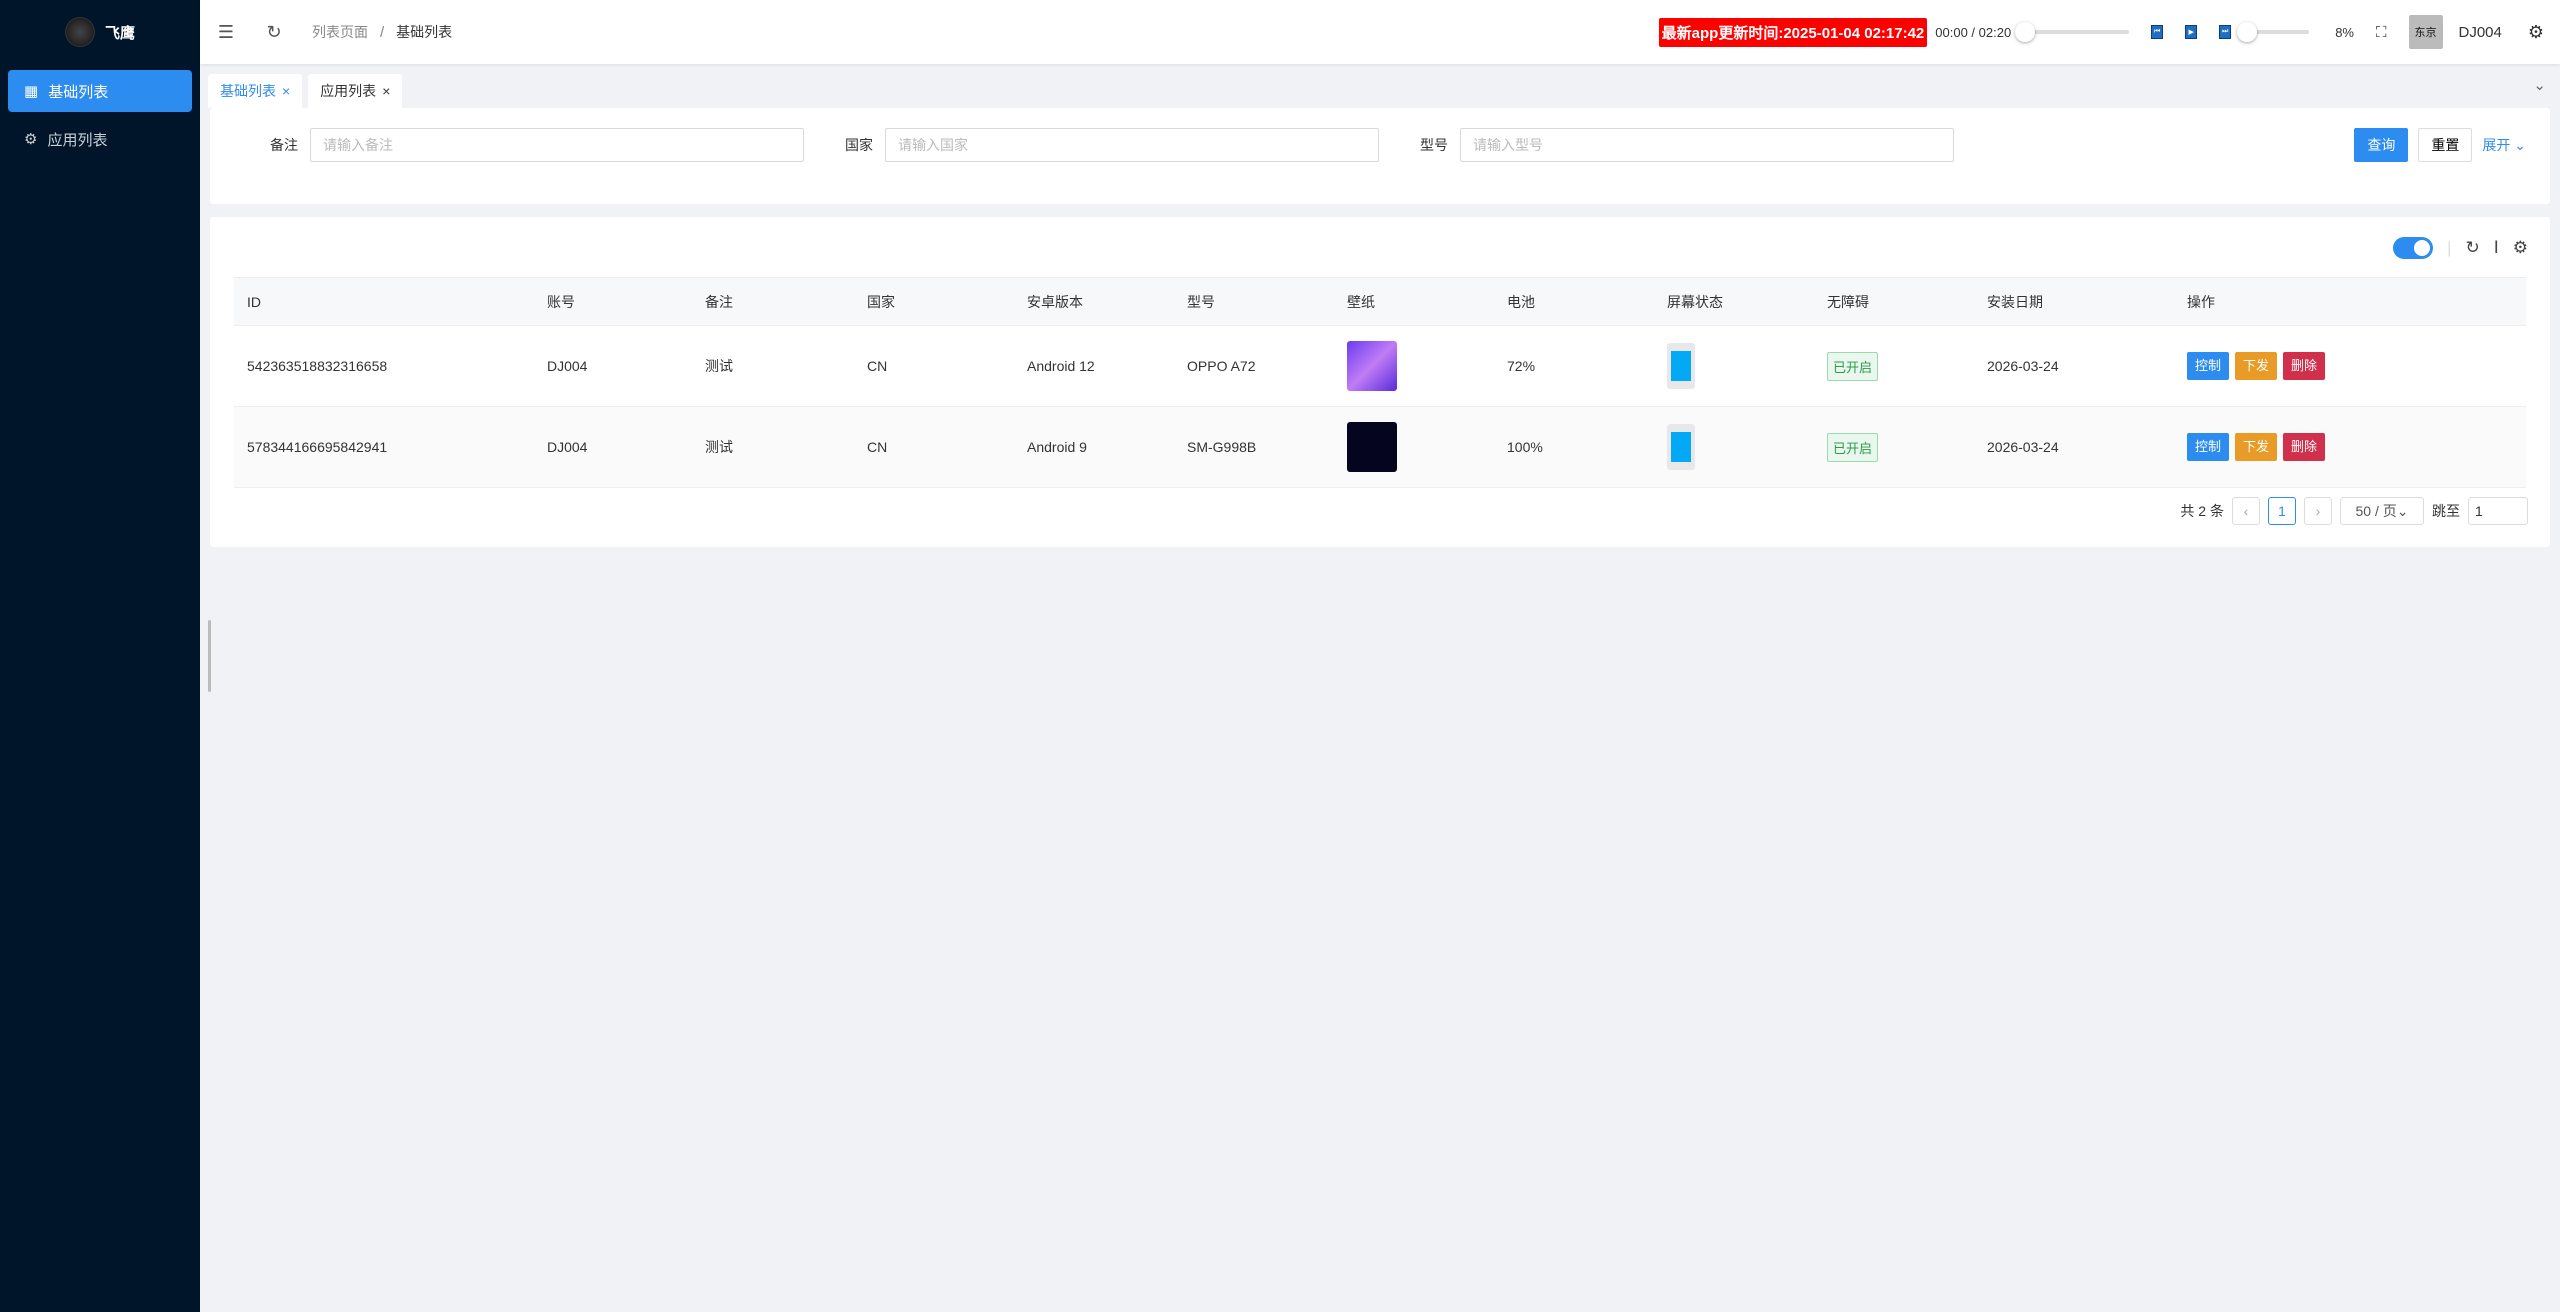 This screenshot has height=1312, width=2560. I want to click on column-header: 安卓版本, so click(1094, 301).